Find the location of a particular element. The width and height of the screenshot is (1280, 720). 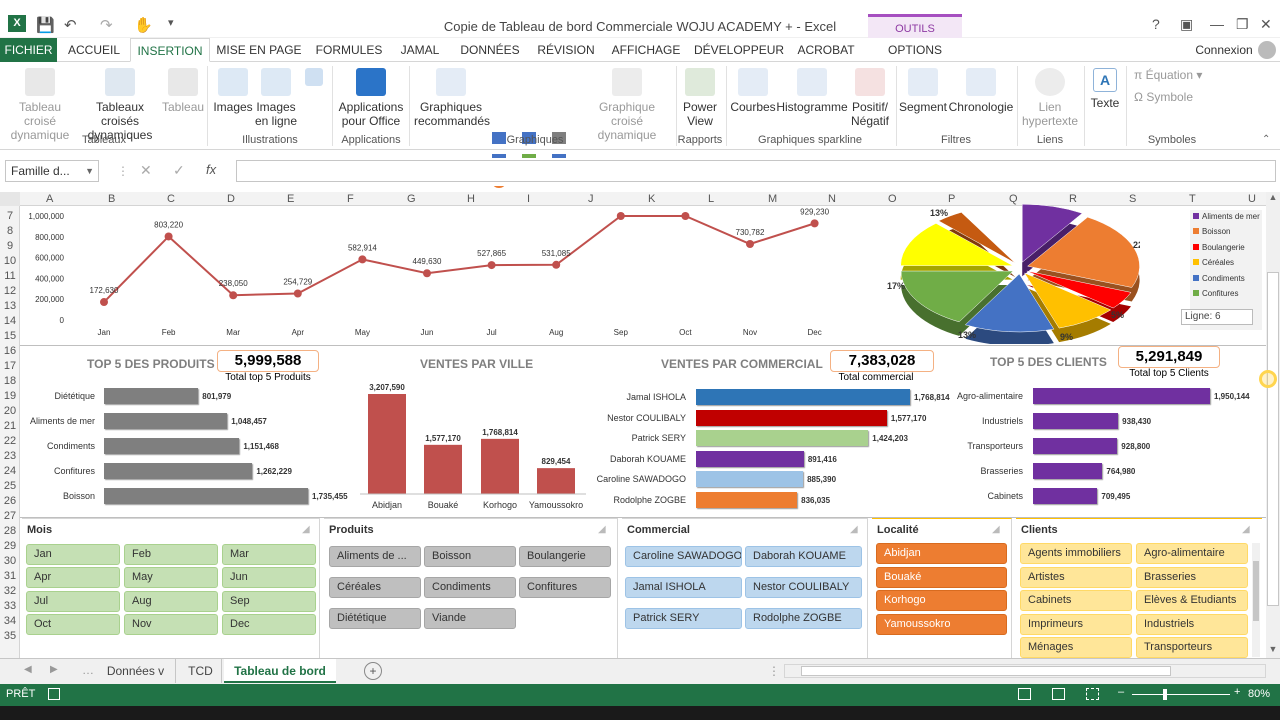

customize-quick-access-icon: ▾ is located at coordinates (171, 23).